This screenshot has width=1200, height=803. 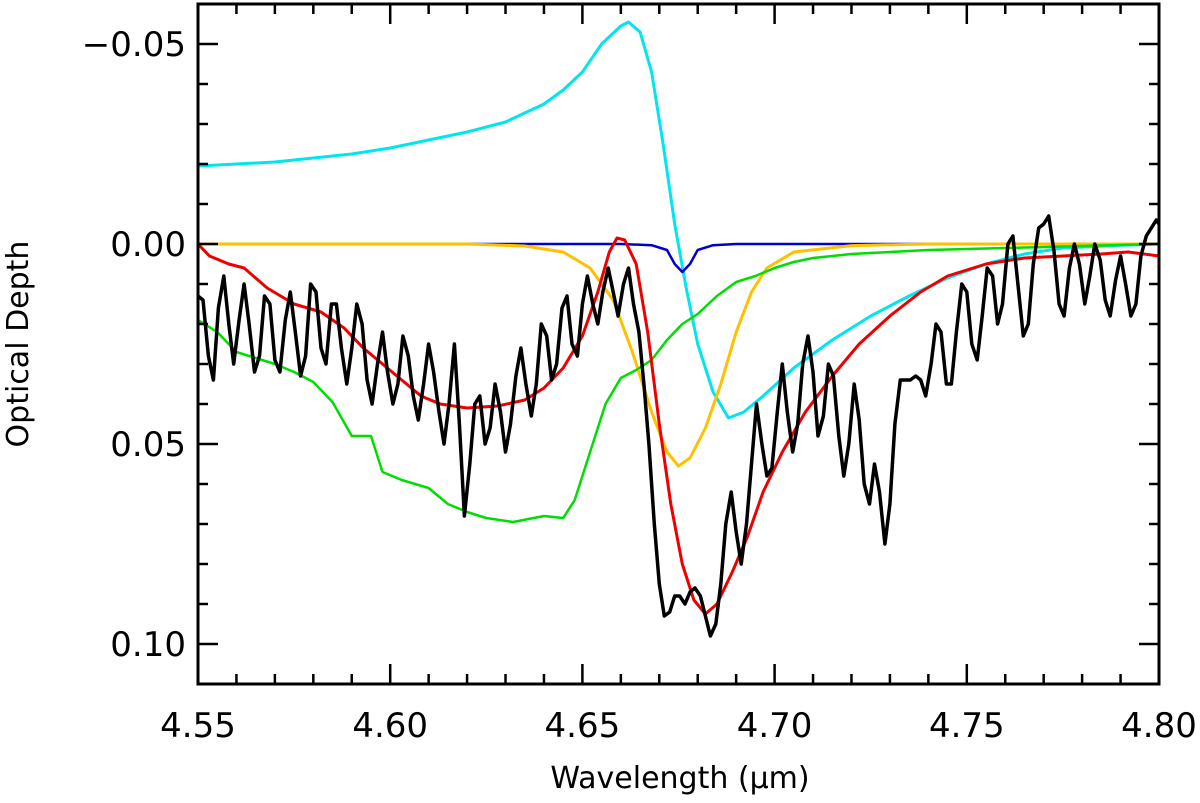 I want to click on y-axis-title: Optical Depth, so click(x=18, y=344).